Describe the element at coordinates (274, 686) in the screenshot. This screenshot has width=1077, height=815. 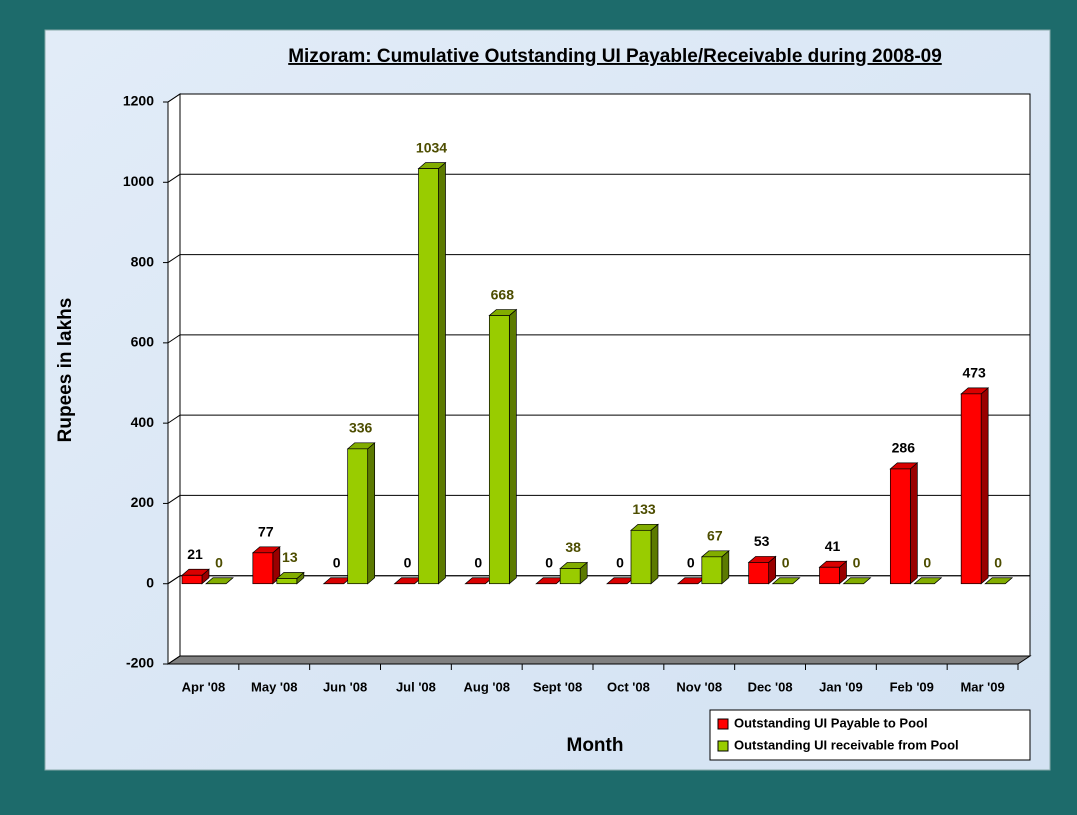
I see `x-tick-label: May '08` at that location.